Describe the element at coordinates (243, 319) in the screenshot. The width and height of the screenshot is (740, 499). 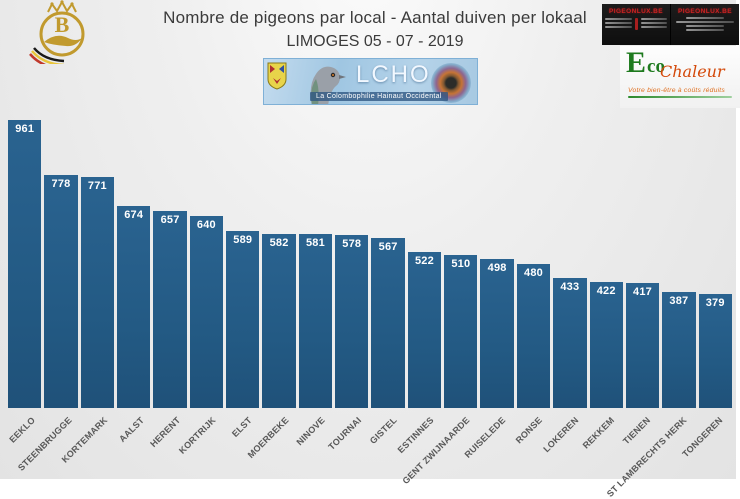
I see `bar: 589` at that location.